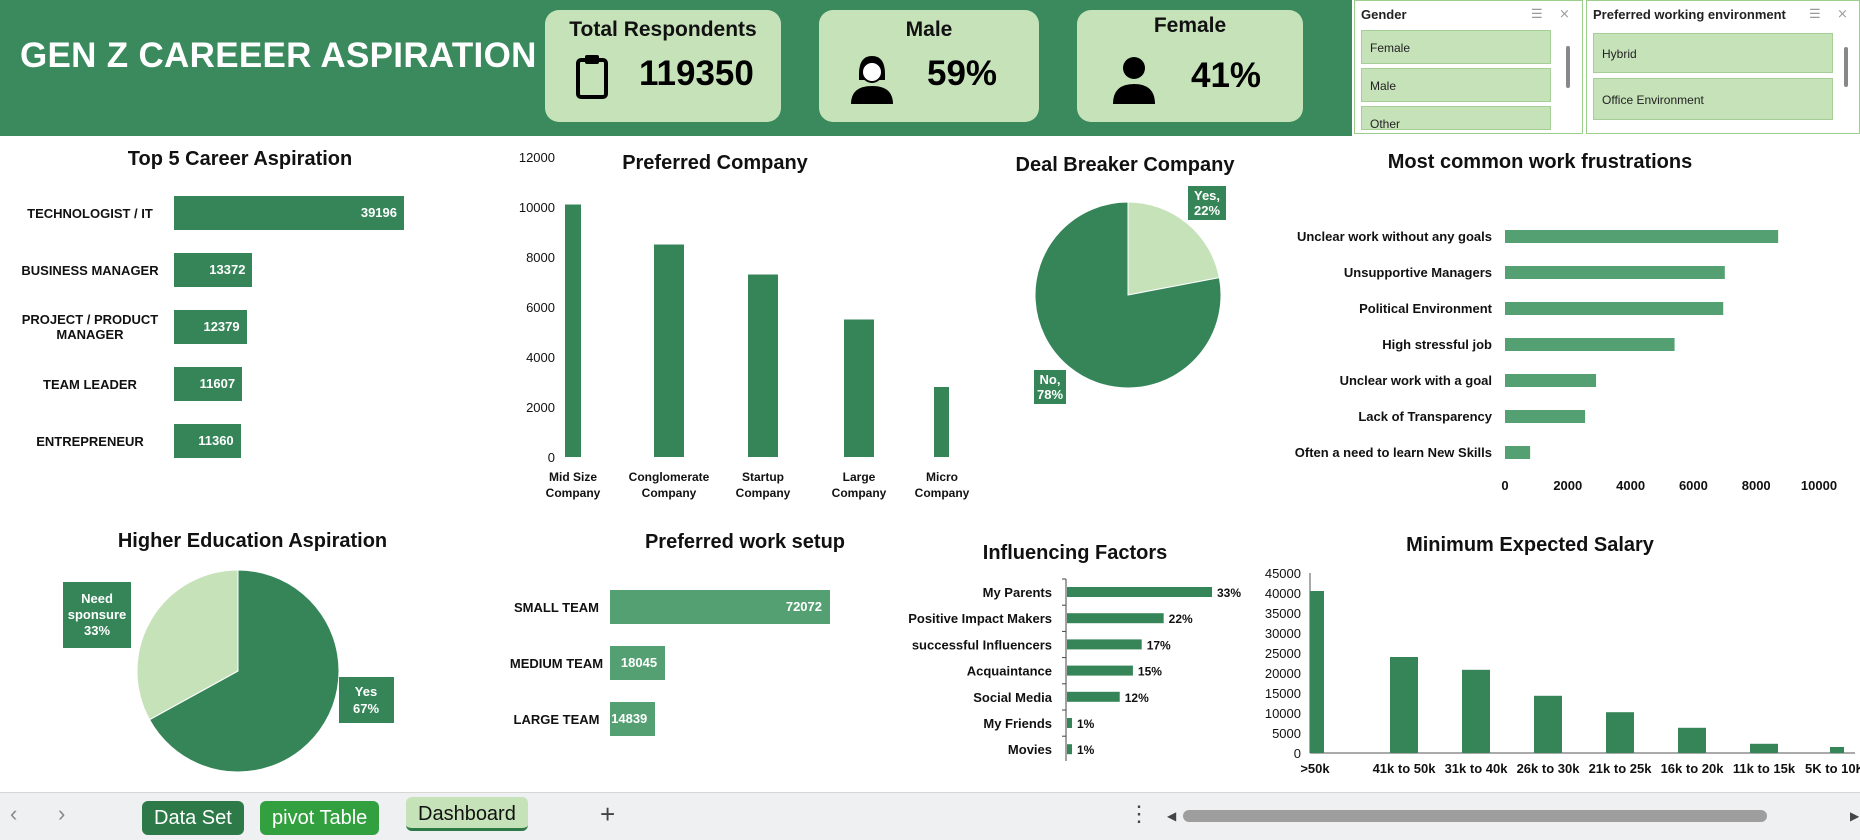 The width and height of the screenshot is (1860, 840). I want to click on slicer-item-male: Male, so click(1456, 85).